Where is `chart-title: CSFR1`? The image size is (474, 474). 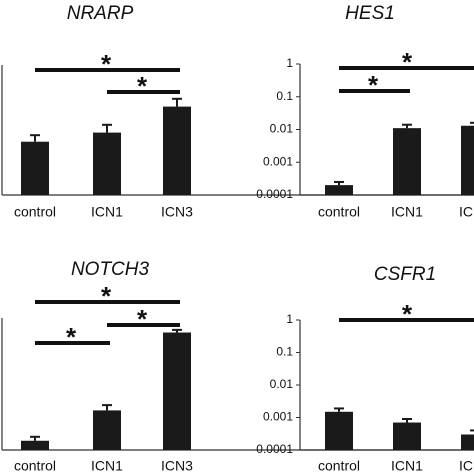
chart-title: CSFR1 is located at coordinates (405, 274).